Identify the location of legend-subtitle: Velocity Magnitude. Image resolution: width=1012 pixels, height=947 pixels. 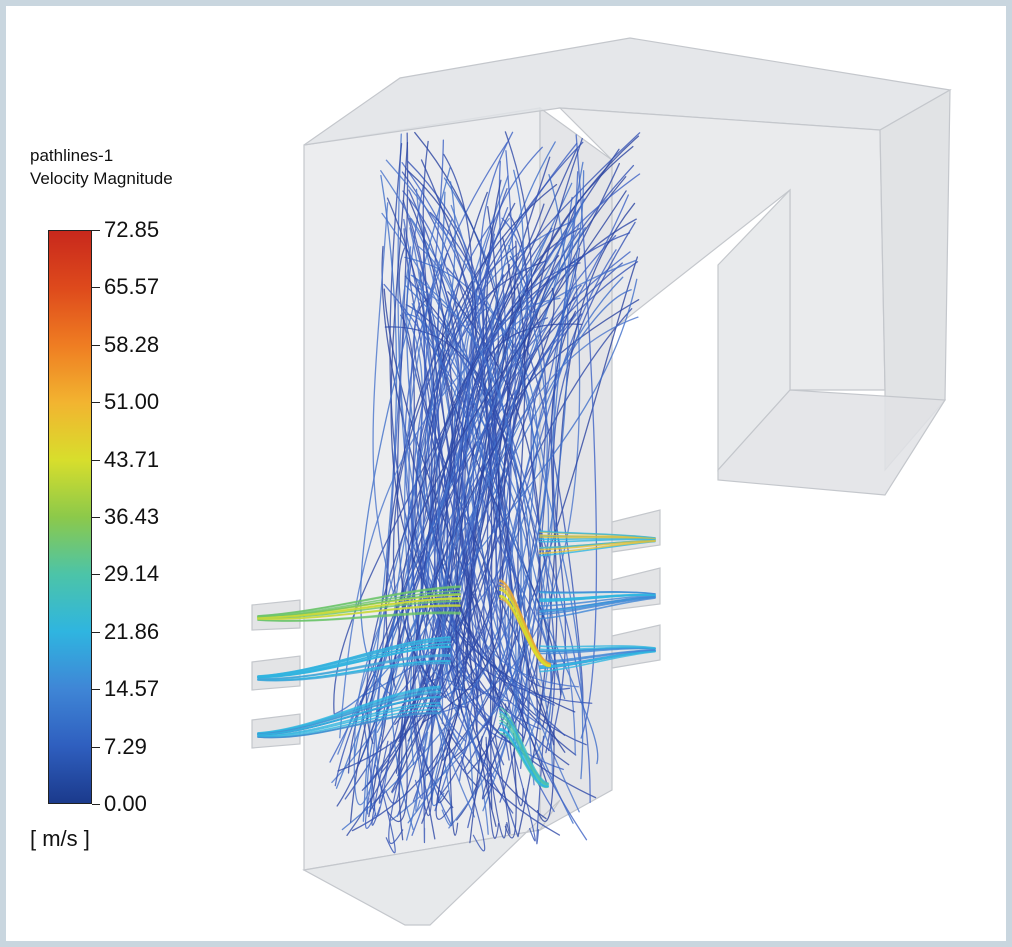
(101, 178).